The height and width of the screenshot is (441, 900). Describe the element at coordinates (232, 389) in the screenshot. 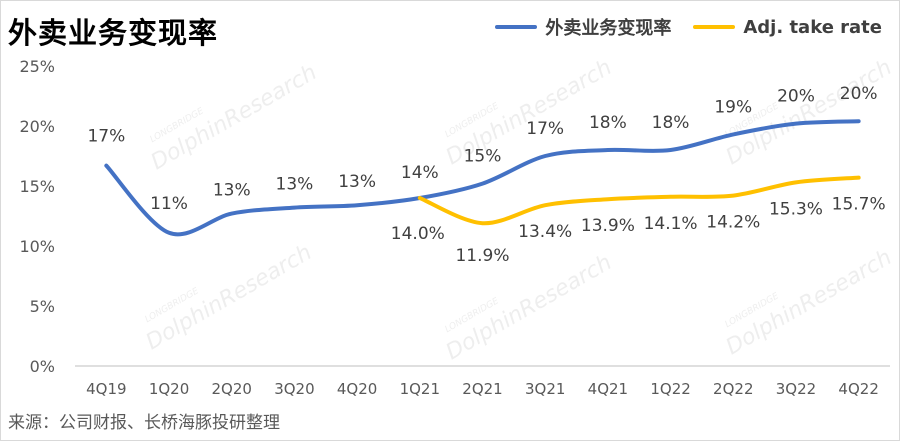

I see `x-tick-label: 2Q20` at that location.